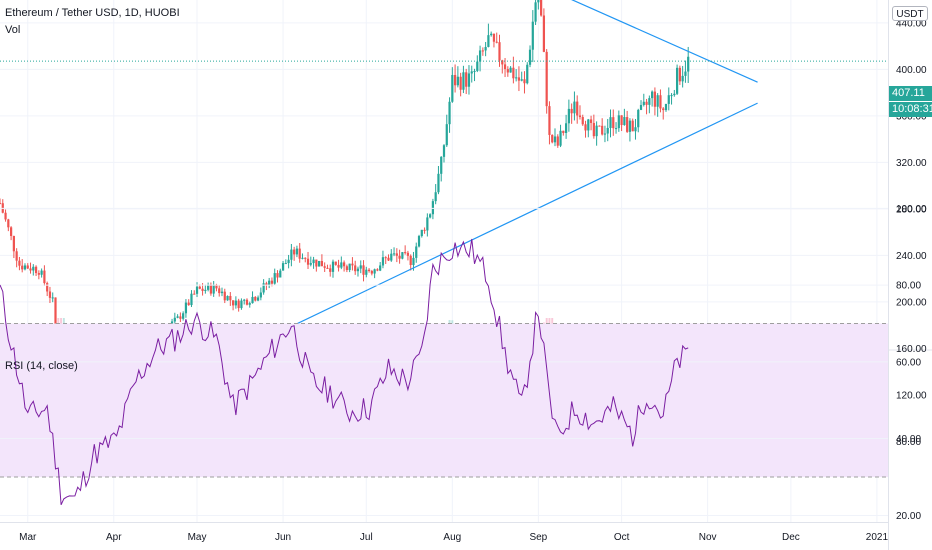 This screenshot has width=932, height=550. I want to click on price-tick-label: 240.00, so click(911, 256).